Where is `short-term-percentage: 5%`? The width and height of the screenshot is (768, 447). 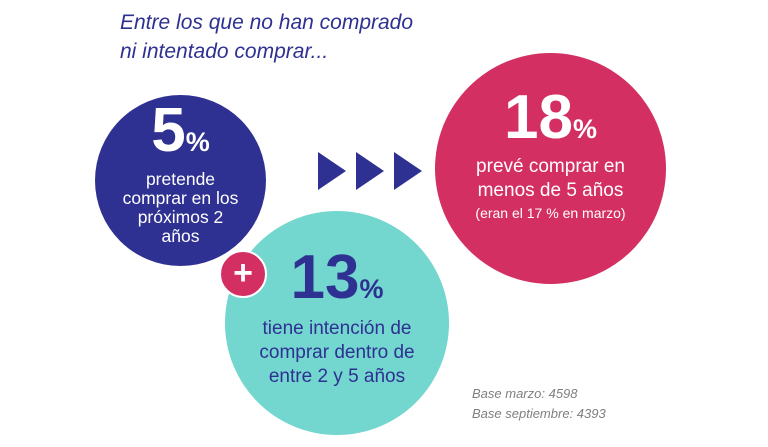 short-term-percentage: 5% is located at coordinates (180, 131).